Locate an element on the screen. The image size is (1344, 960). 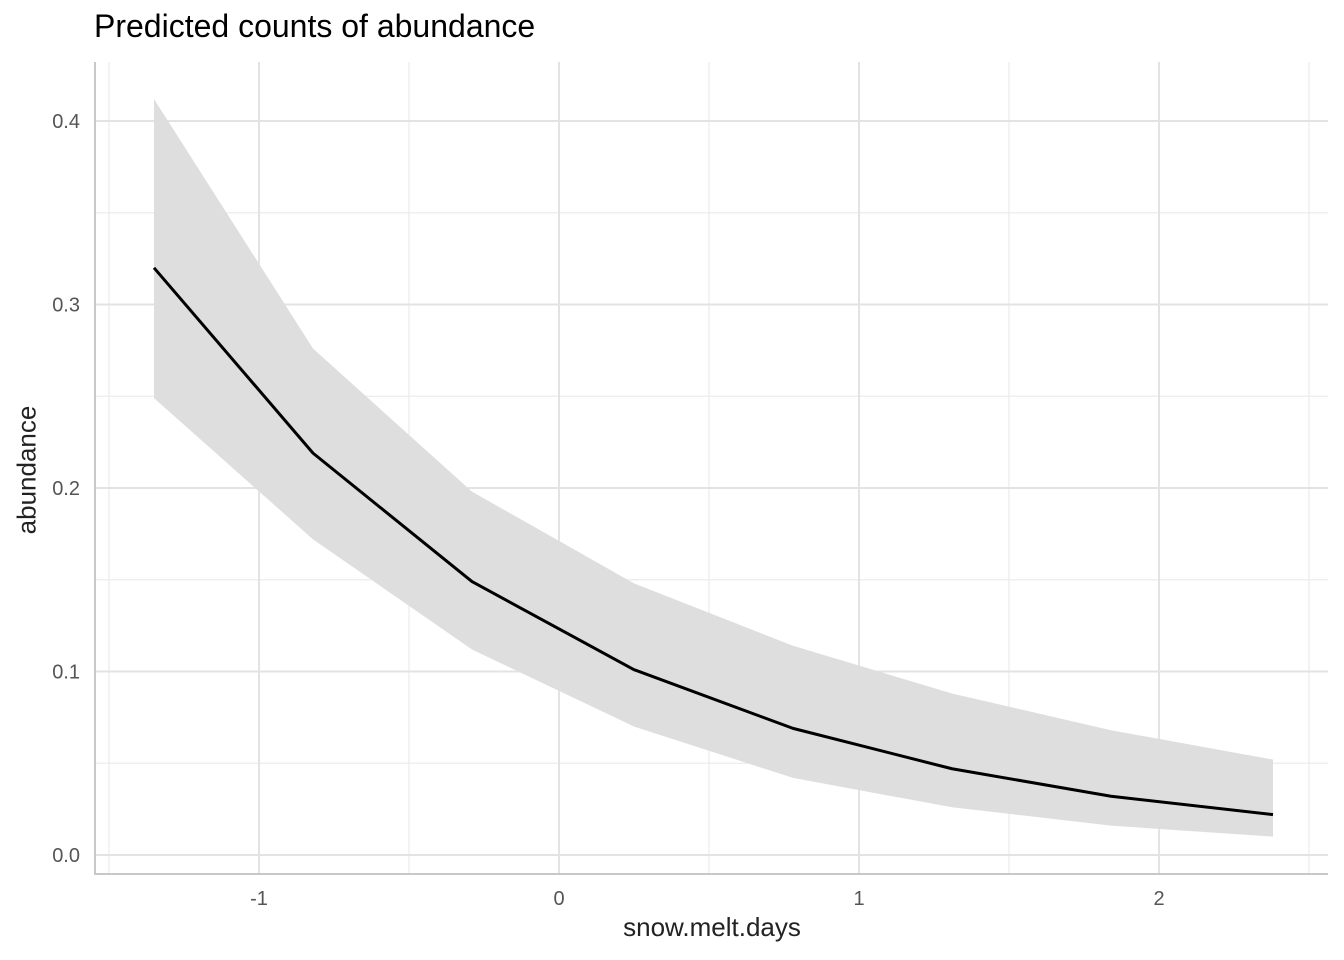
y-tick-label: 0.1 is located at coordinates (66, 673).